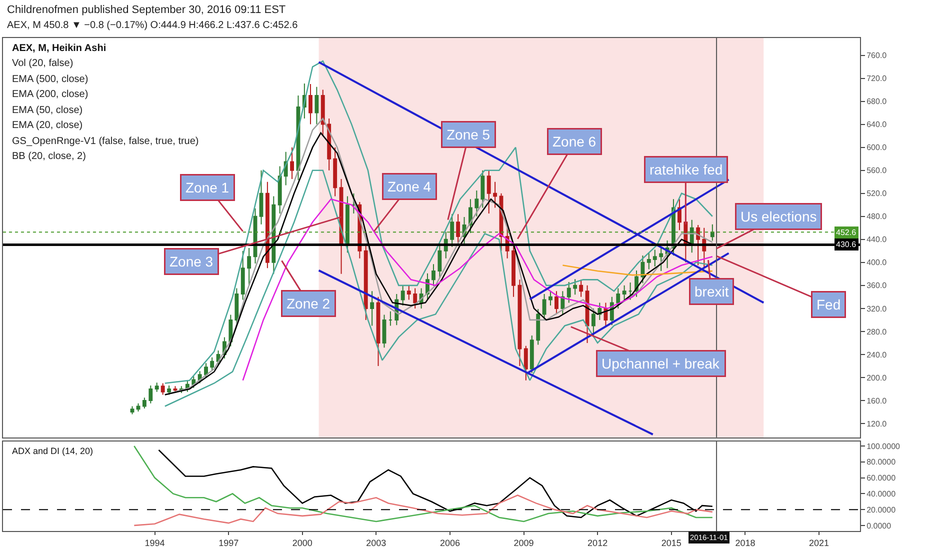  Describe the element at coordinates (877, 285) in the screenshot. I see `y-tick-label: 360.0` at that location.